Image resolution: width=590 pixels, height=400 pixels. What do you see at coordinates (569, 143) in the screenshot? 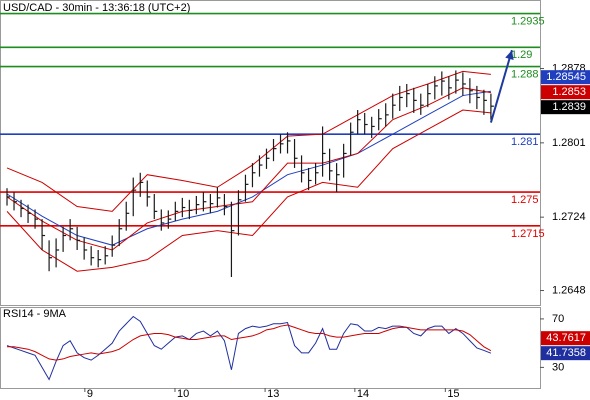
I see `y-tick-label: 1.2801` at bounding box center [569, 143].